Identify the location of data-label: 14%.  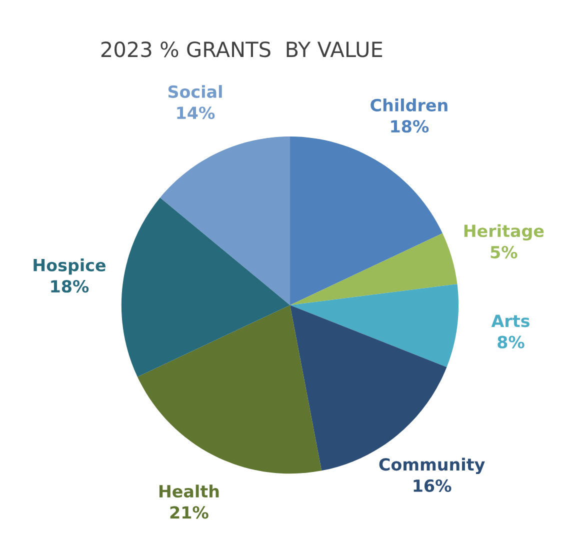
(196, 113).